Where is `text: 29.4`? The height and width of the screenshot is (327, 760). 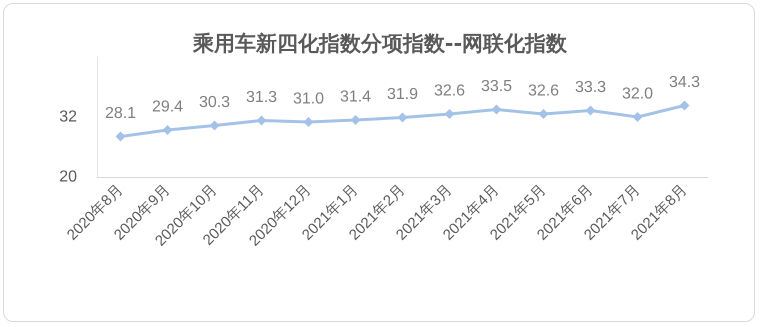 text: 29.4 is located at coordinates (168, 107).